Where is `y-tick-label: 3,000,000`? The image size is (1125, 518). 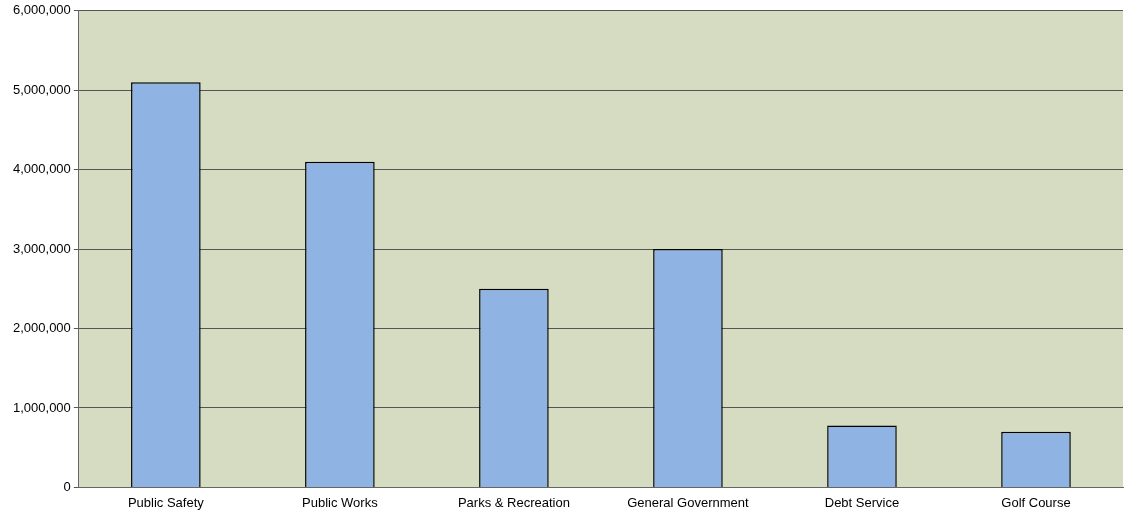
y-tick-label: 3,000,000 is located at coordinates (41, 248).